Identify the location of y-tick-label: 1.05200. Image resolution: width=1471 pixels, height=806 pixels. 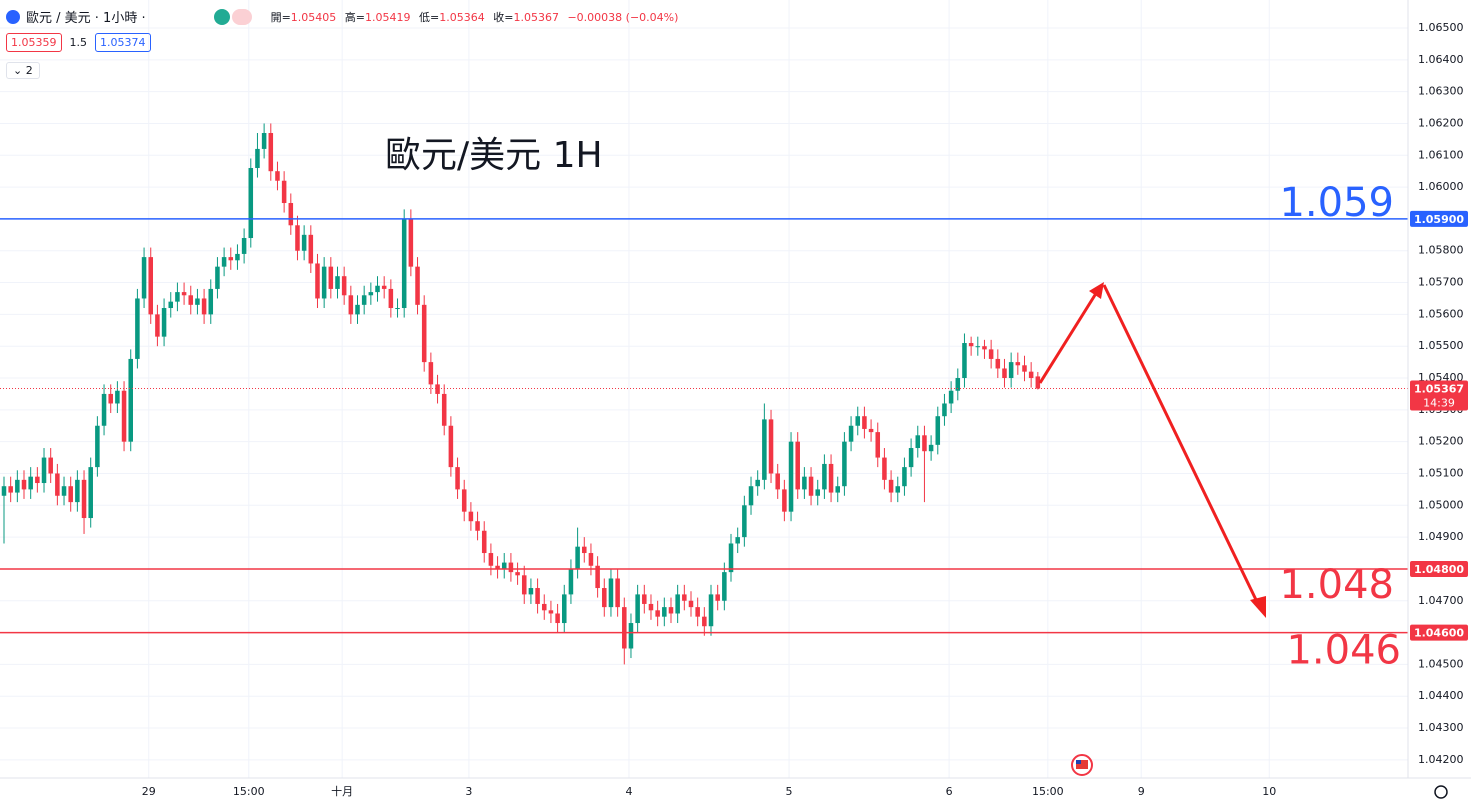
(1441, 441).